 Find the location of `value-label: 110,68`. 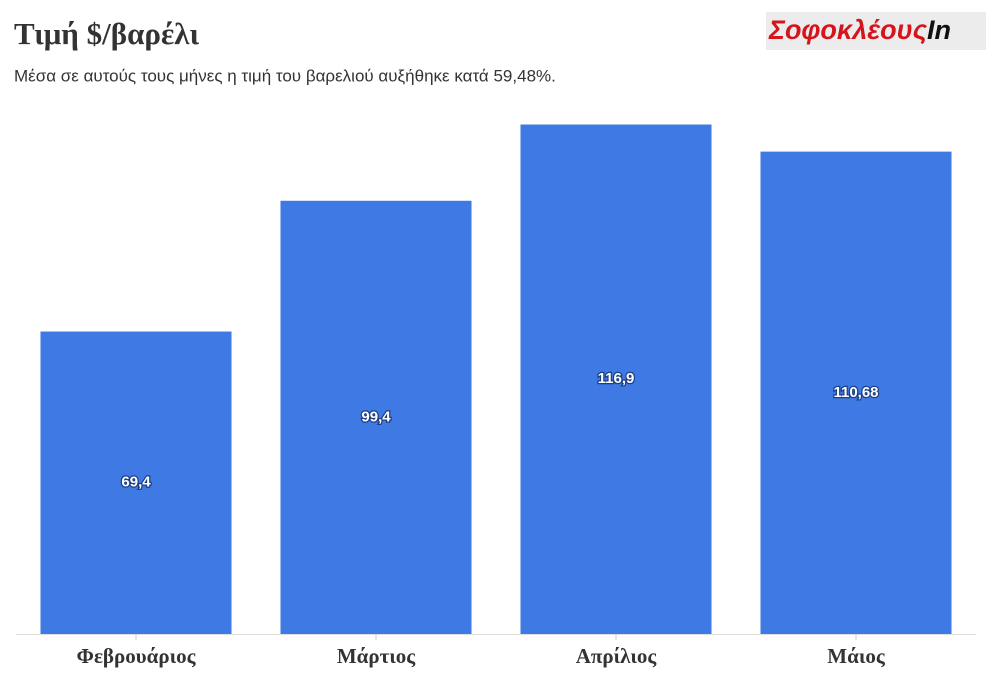

value-label: 110,68 is located at coordinates (855, 392).